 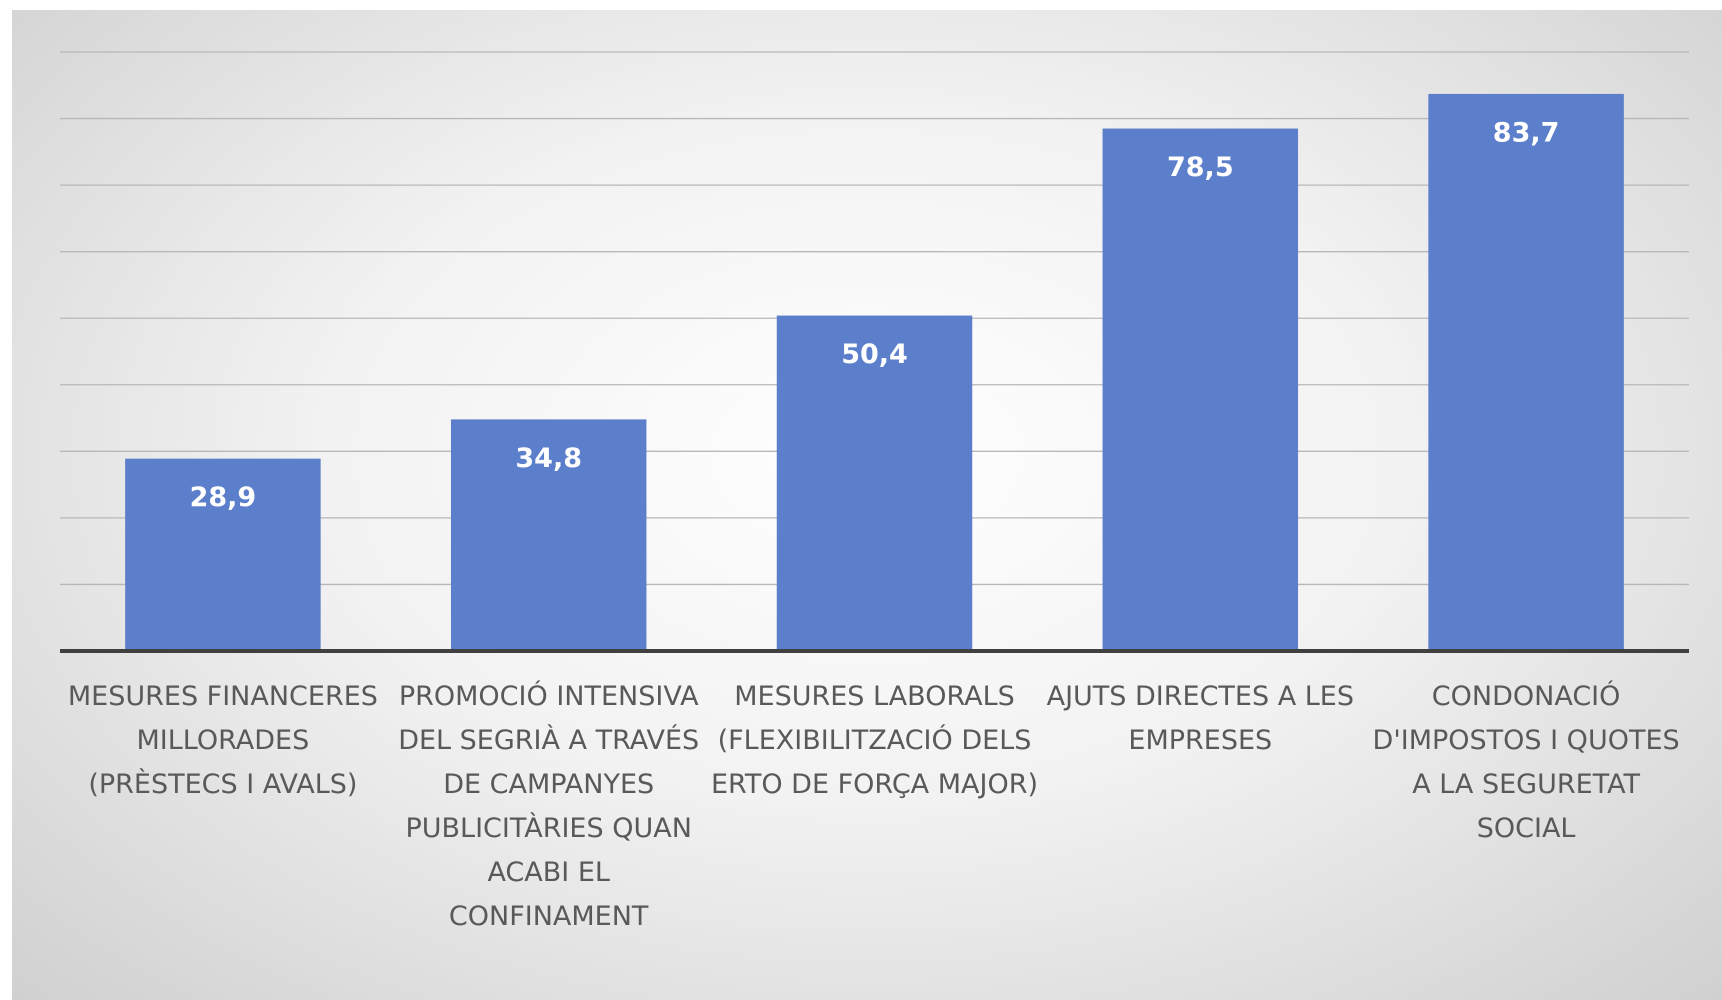 I want to click on value-label: 34,8, so click(x=548, y=458).